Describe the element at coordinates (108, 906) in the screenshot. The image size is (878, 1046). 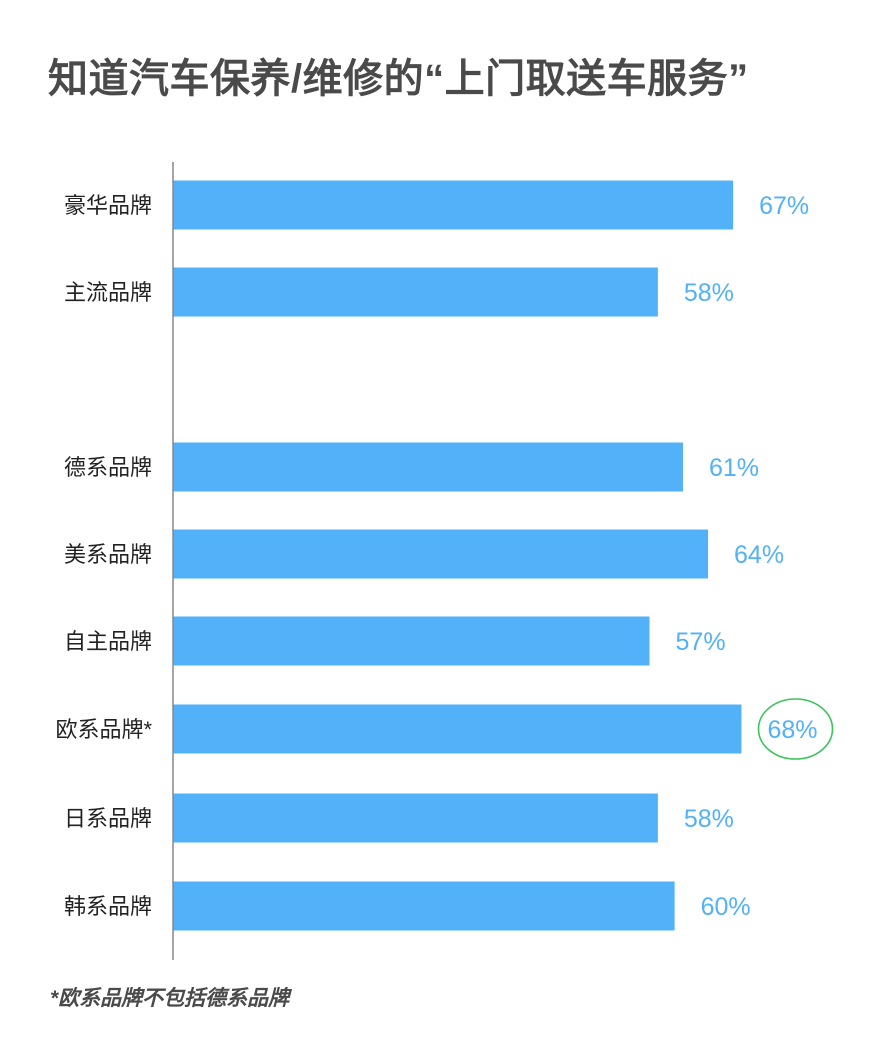
I see `category-label: 韩系品牌` at that location.